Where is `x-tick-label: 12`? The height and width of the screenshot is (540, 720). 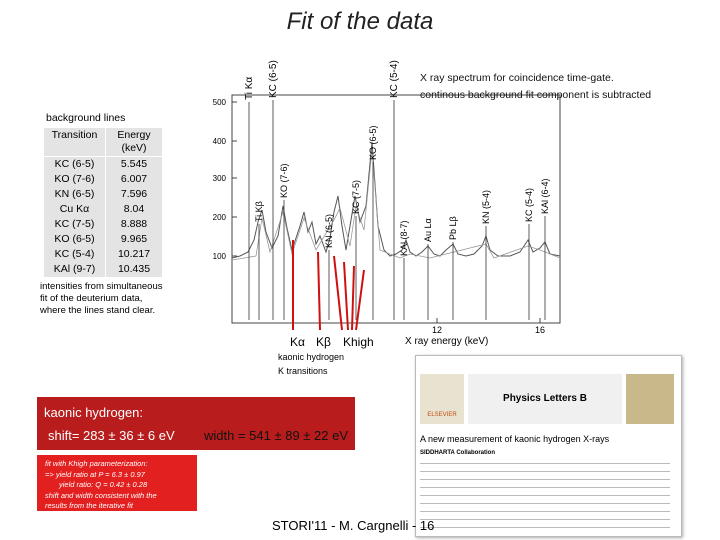
x-tick-label: 12 is located at coordinates (437, 330).